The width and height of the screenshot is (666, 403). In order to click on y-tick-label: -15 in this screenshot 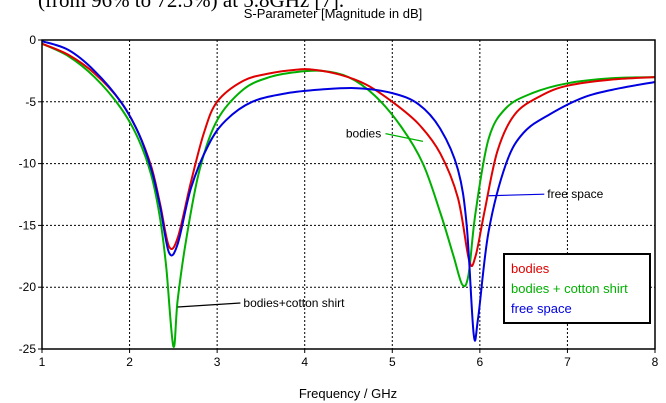, I will do `click(28, 225)`.